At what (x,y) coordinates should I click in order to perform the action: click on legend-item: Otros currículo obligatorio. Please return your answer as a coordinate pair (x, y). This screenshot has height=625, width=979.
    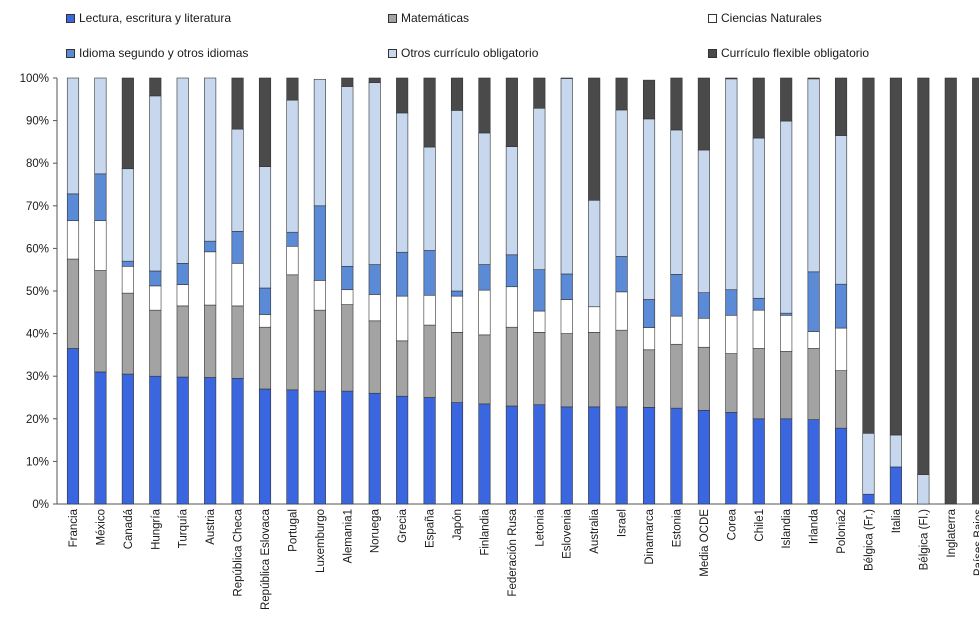
    Looking at the image, I should click on (463, 53).